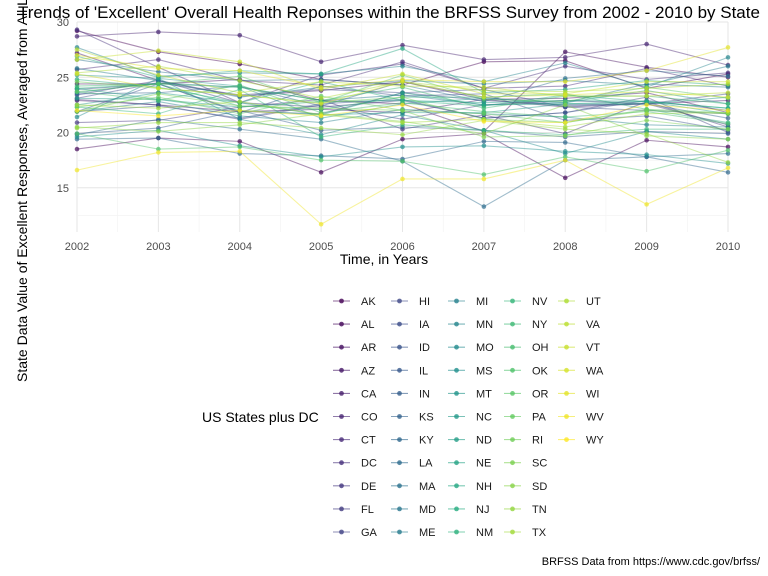 The height and width of the screenshot is (576, 768). I want to click on legend-label: VT, so click(593, 348).